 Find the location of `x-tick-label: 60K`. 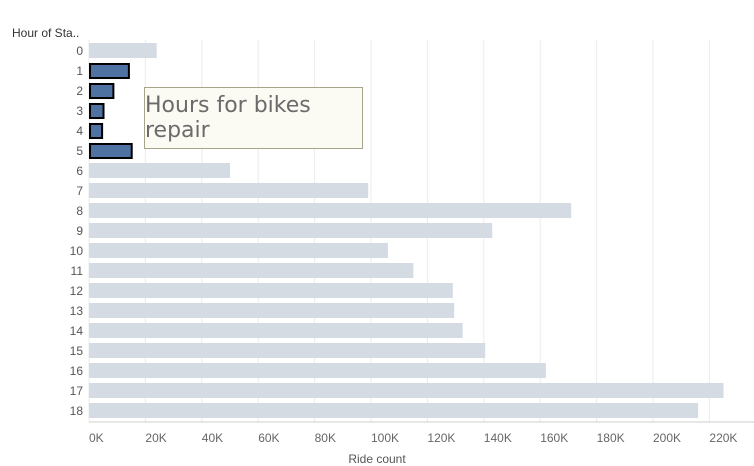

x-tick-label: 60K is located at coordinates (268, 438).